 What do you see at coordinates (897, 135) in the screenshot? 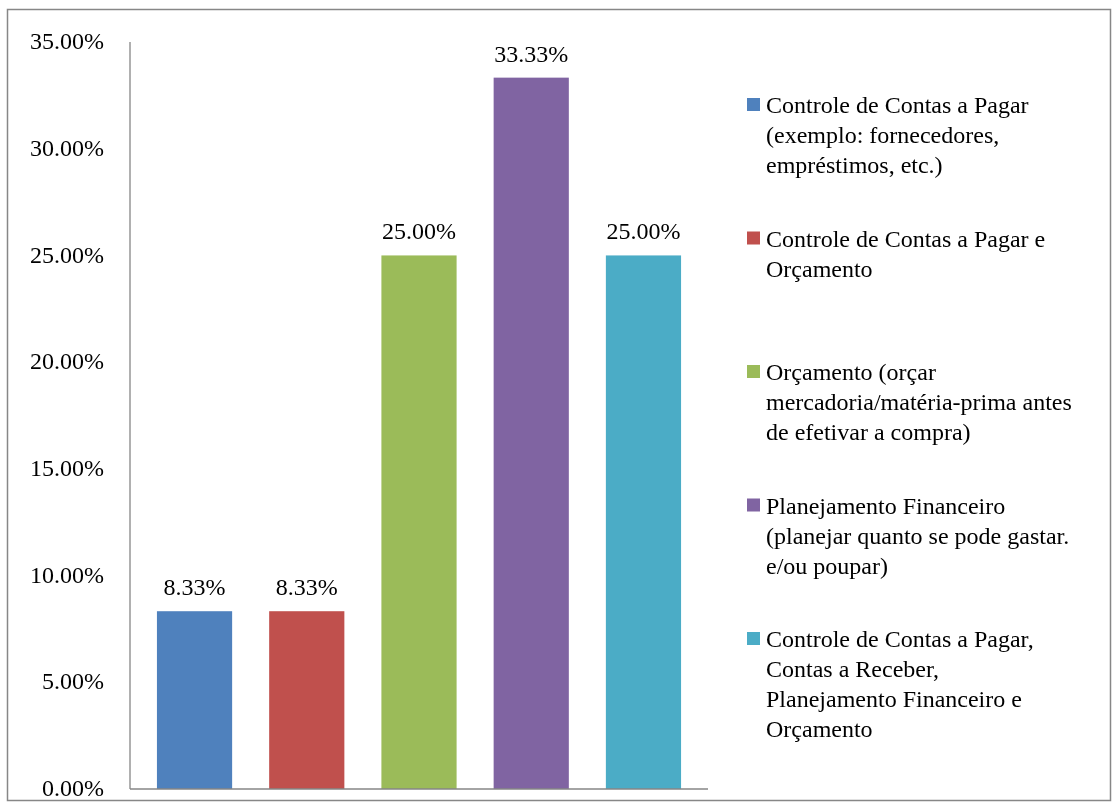
I see `legend-label: Controle de Contas a Pagar (exemplo: fornecedores, empréstimos, etc.)` at bounding box center [897, 135].